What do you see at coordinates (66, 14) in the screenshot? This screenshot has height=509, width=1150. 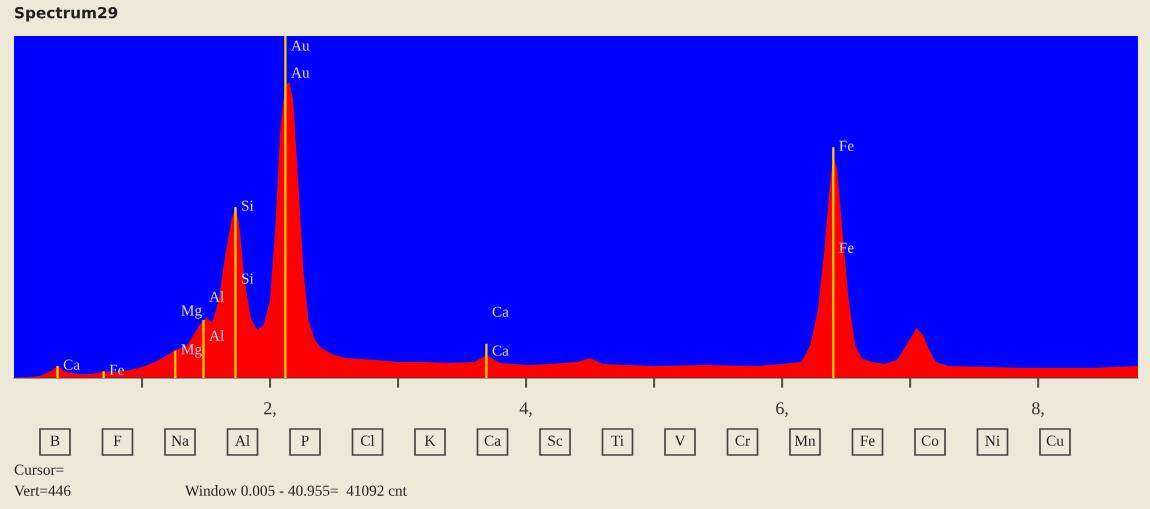 I see `chart-title: Spectrum29` at bounding box center [66, 14].